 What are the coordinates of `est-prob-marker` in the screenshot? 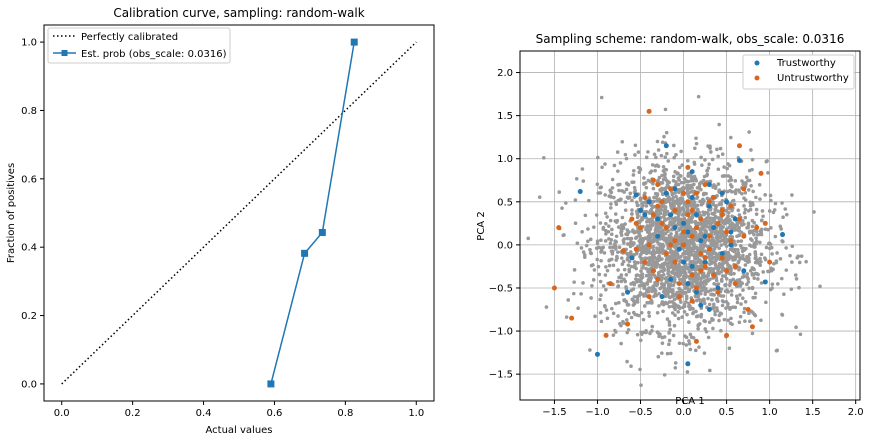 It's located at (305, 253).